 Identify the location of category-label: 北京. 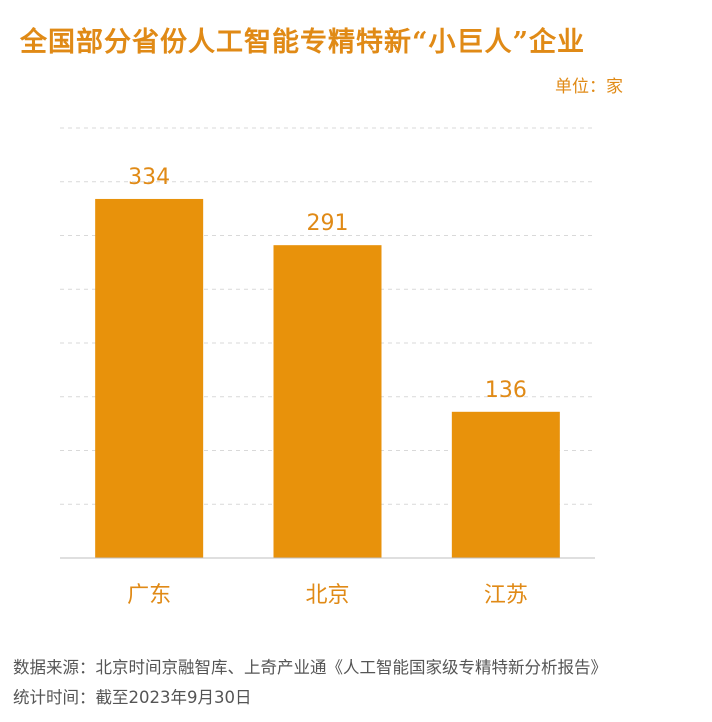
(327, 595).